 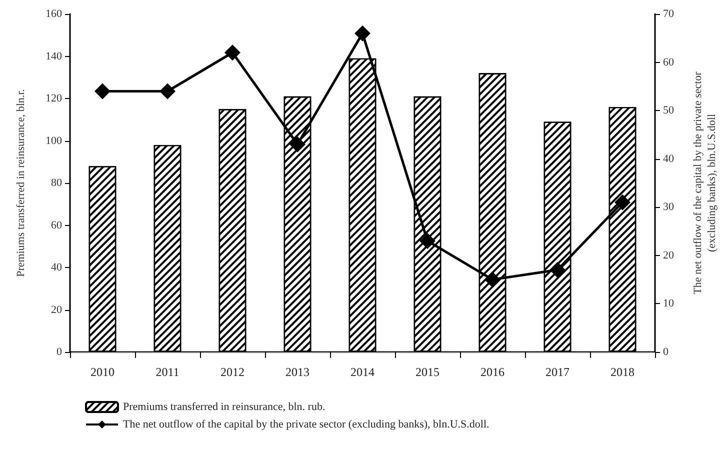 What do you see at coordinates (492, 372) in the screenshot?
I see `x-tick-label: 2016` at bounding box center [492, 372].